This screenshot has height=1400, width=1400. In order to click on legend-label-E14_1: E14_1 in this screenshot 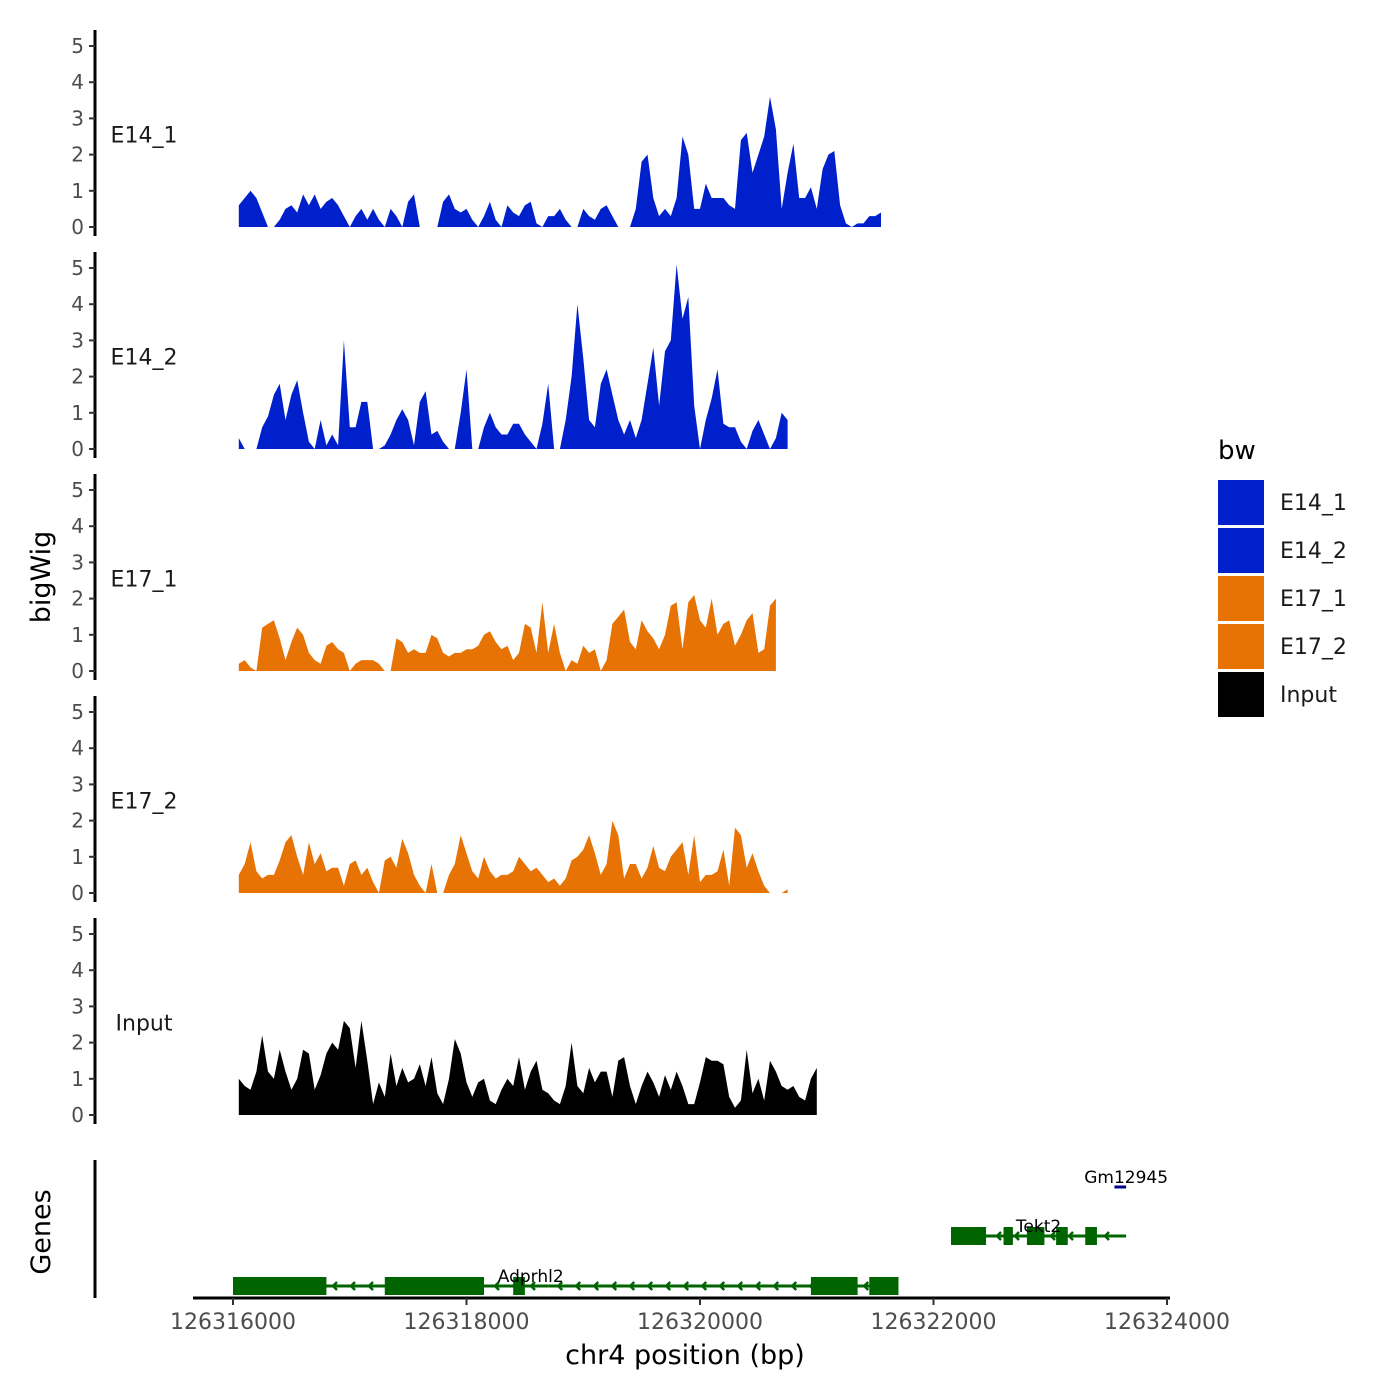, I will do `click(1313, 503)`.